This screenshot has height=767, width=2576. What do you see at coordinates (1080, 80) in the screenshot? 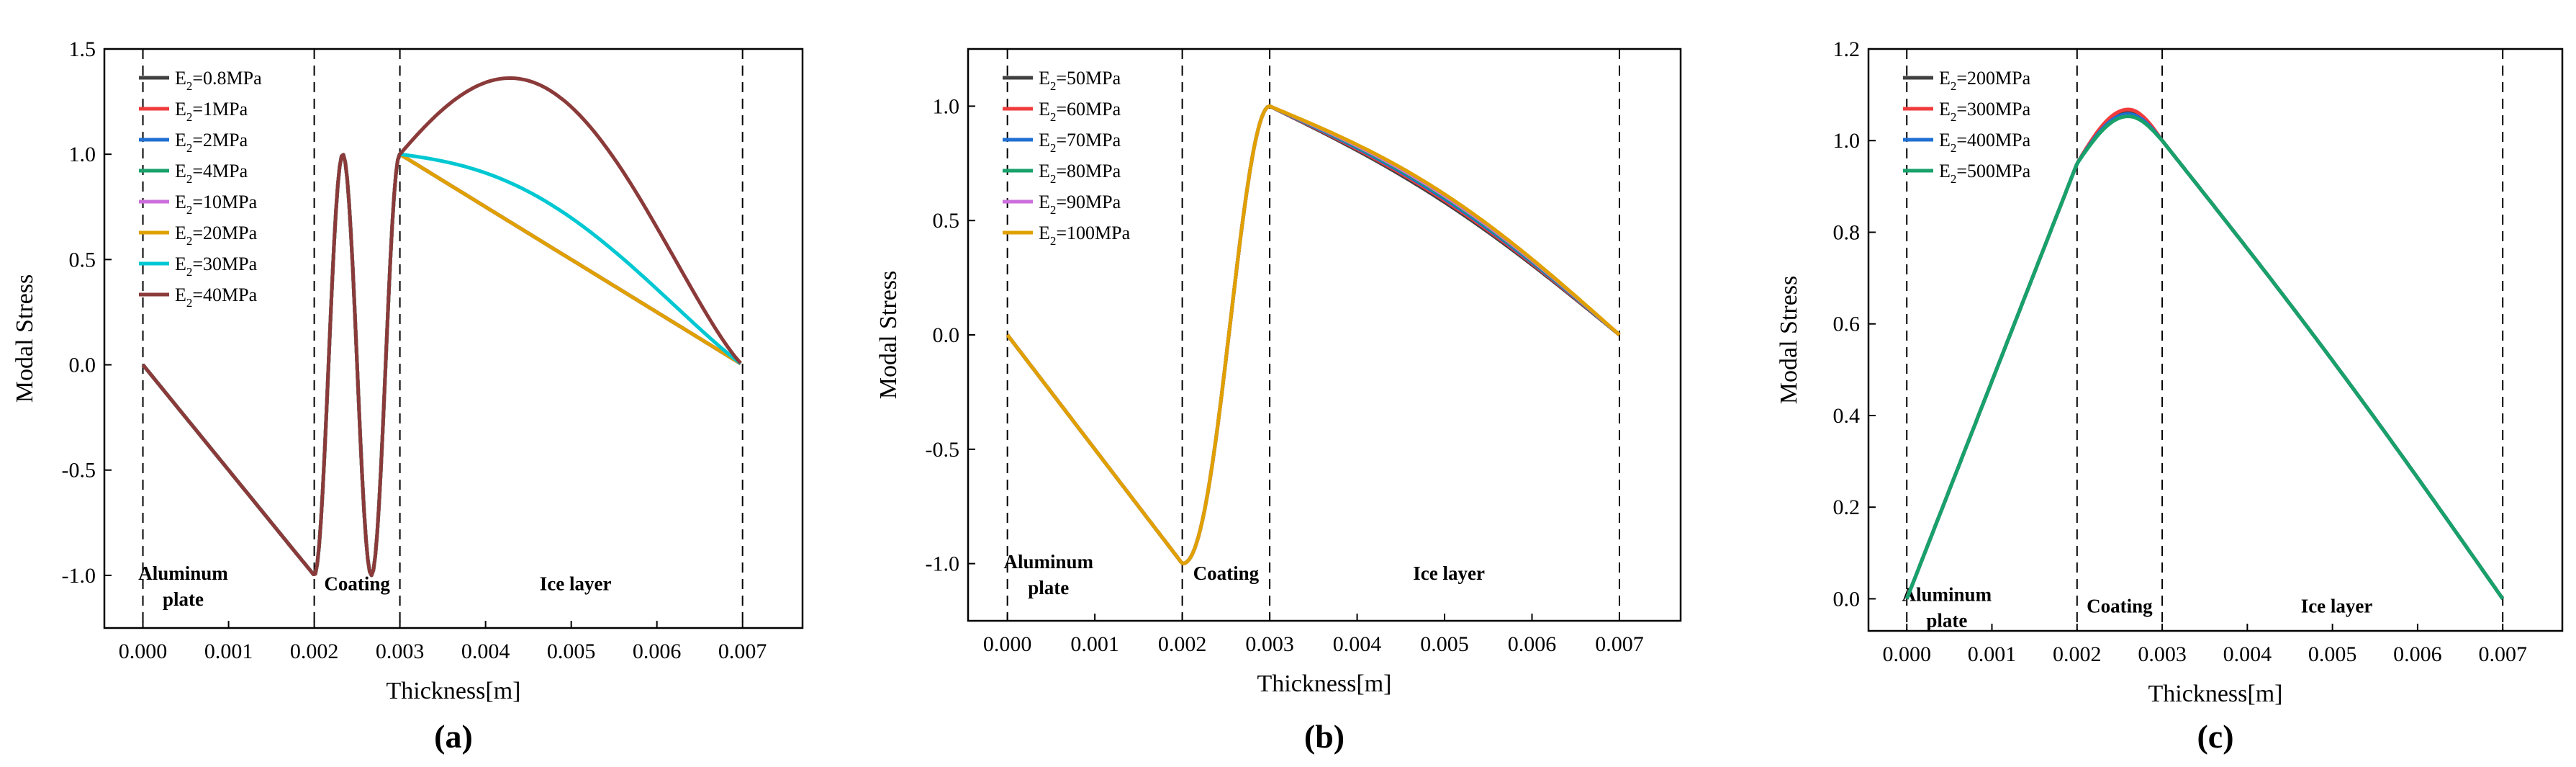
I see `legend-entry: E2=50MPa` at bounding box center [1080, 80].